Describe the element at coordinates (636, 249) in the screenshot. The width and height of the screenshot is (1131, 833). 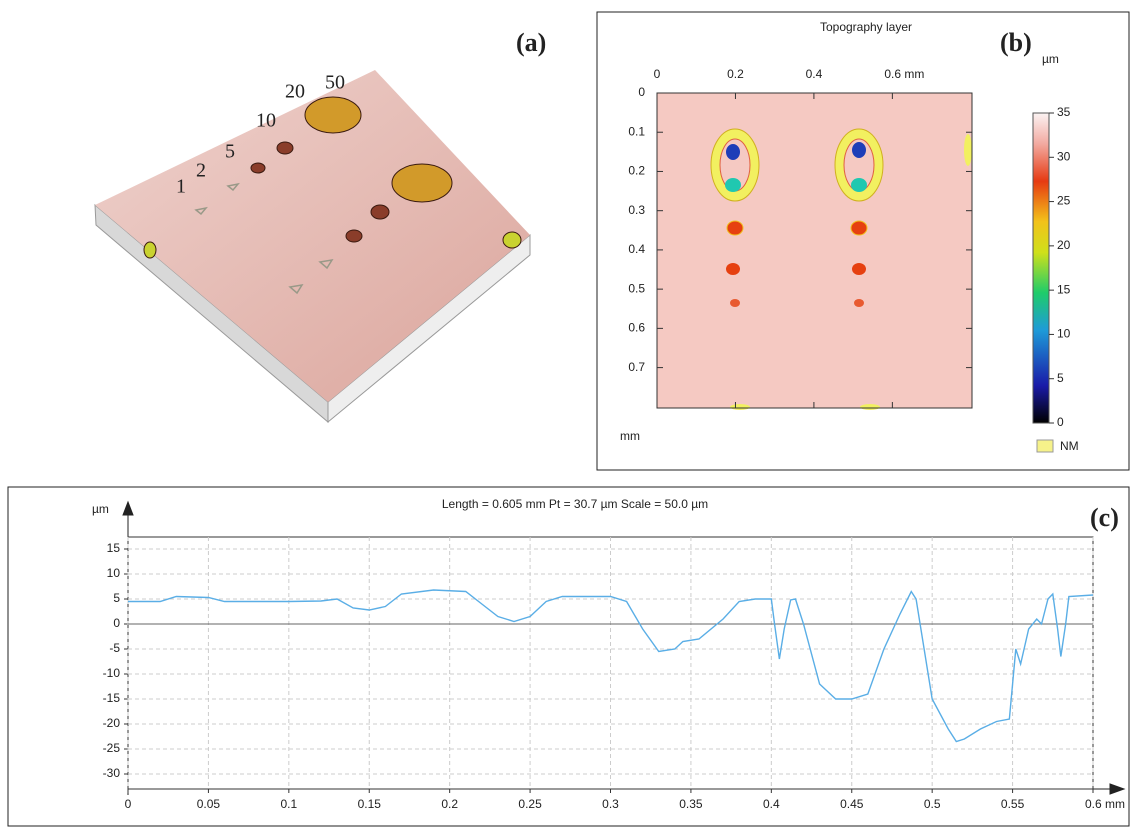
I see `y-tick-label: 0.4` at that location.